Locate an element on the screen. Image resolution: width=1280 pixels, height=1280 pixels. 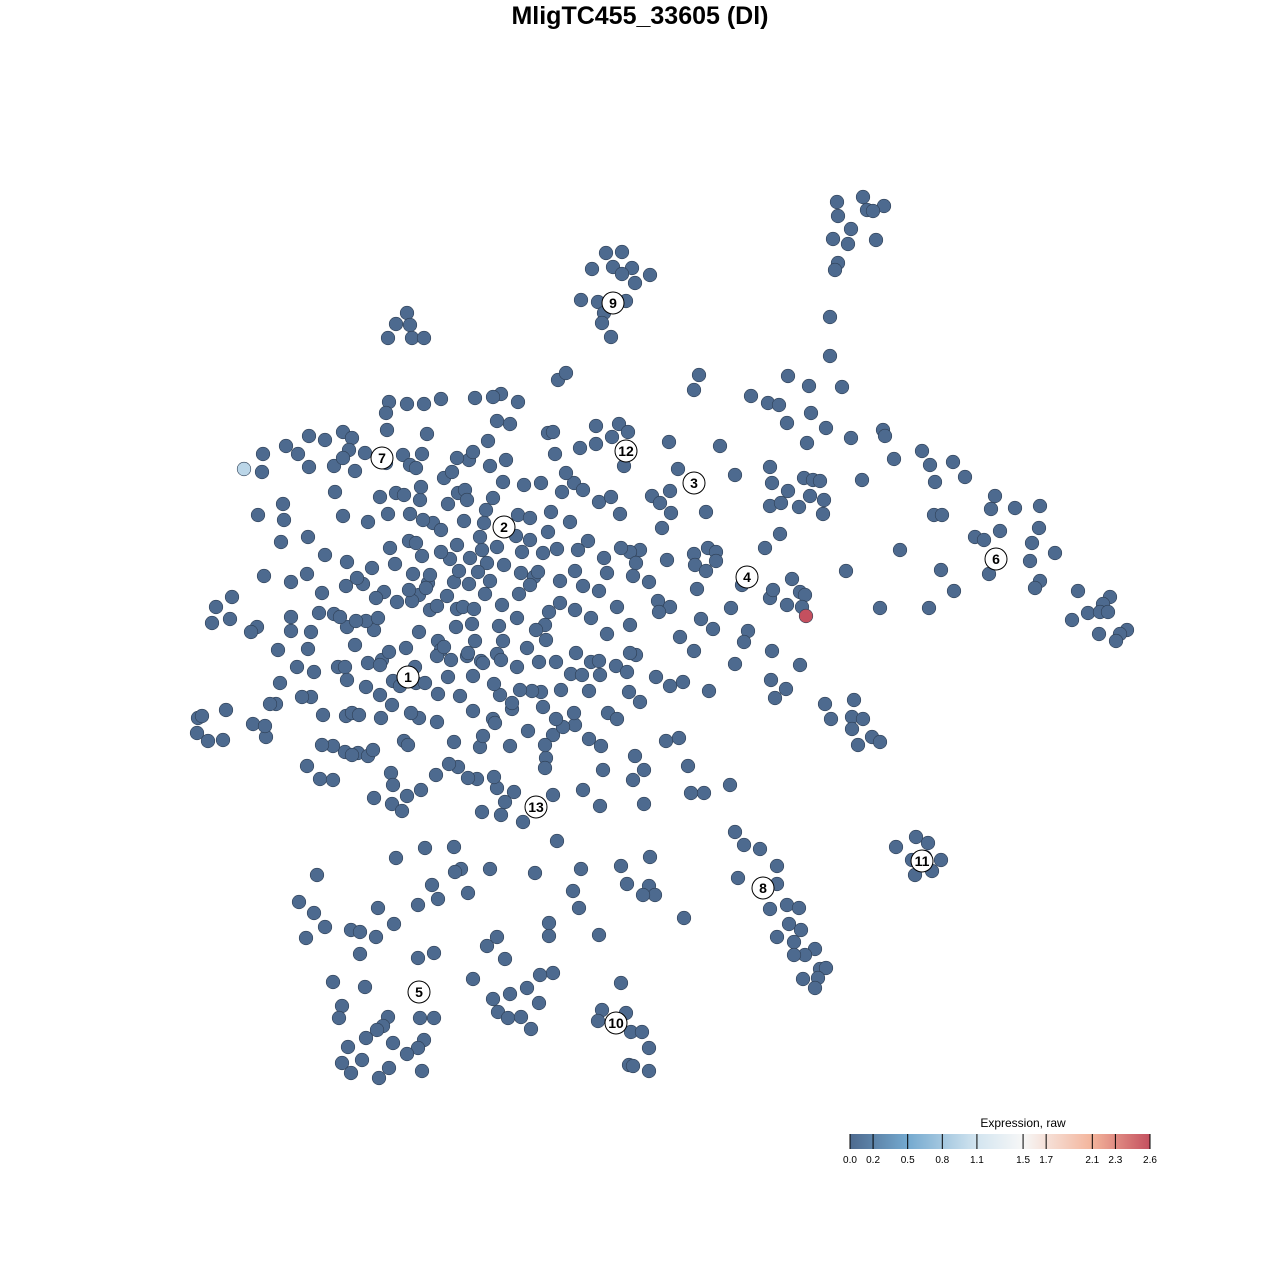
legend-tick-label: 2.3 is located at coordinates (1115, 1160).